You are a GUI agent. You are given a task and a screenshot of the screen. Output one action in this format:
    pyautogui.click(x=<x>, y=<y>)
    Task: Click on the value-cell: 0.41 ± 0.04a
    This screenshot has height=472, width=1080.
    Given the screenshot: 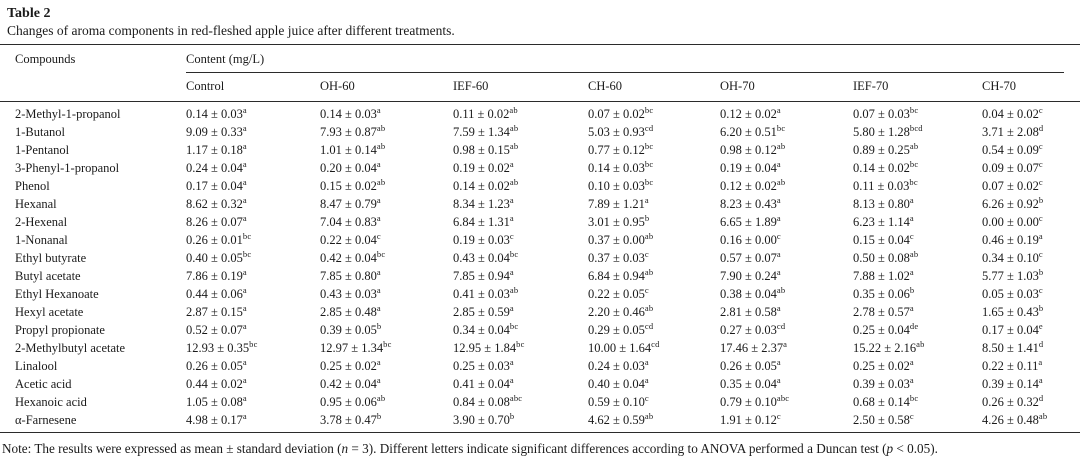 What is the action you would take?
    pyautogui.click(x=483, y=382)
    